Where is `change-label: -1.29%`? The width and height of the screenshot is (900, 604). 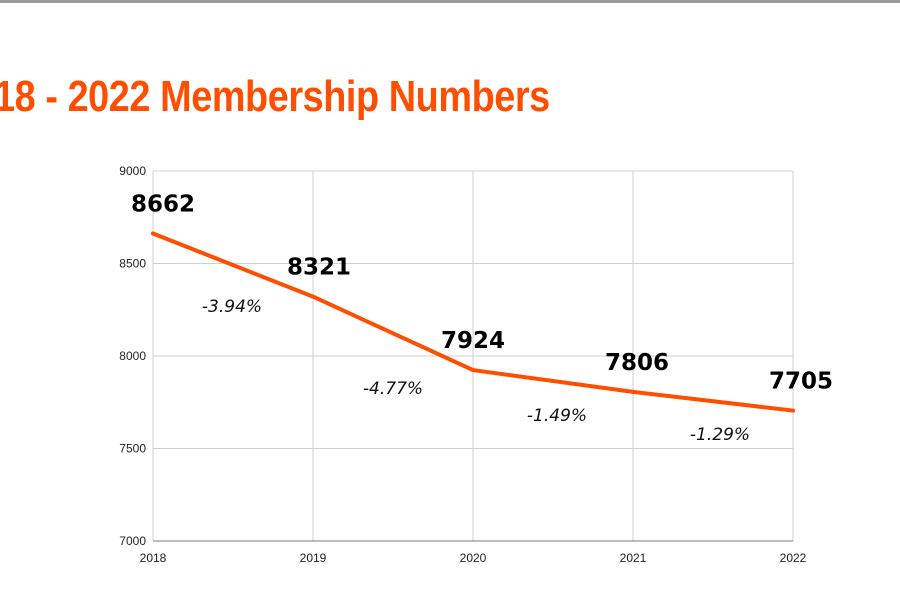
change-label: -1.29% is located at coordinates (720, 435).